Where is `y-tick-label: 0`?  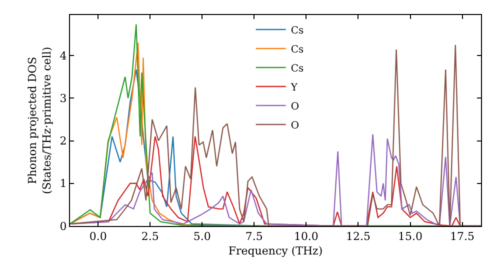 y-tick-label: 0 is located at coordinates (63, 226).